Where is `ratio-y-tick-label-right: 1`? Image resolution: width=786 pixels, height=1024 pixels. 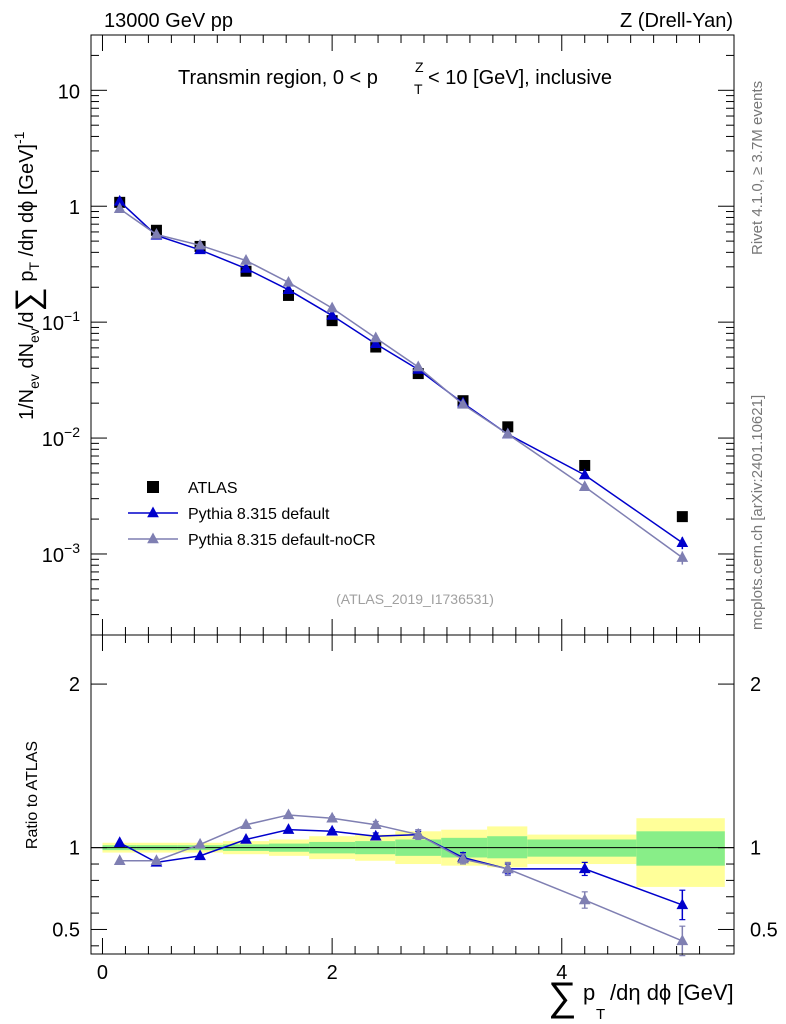 ratio-y-tick-label-right: 1 is located at coordinates (755, 849).